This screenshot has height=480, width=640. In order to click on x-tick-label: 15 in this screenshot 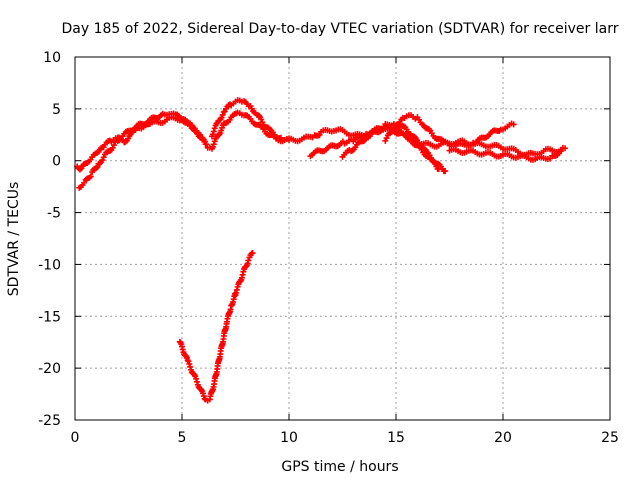, I will do `click(396, 438)`.